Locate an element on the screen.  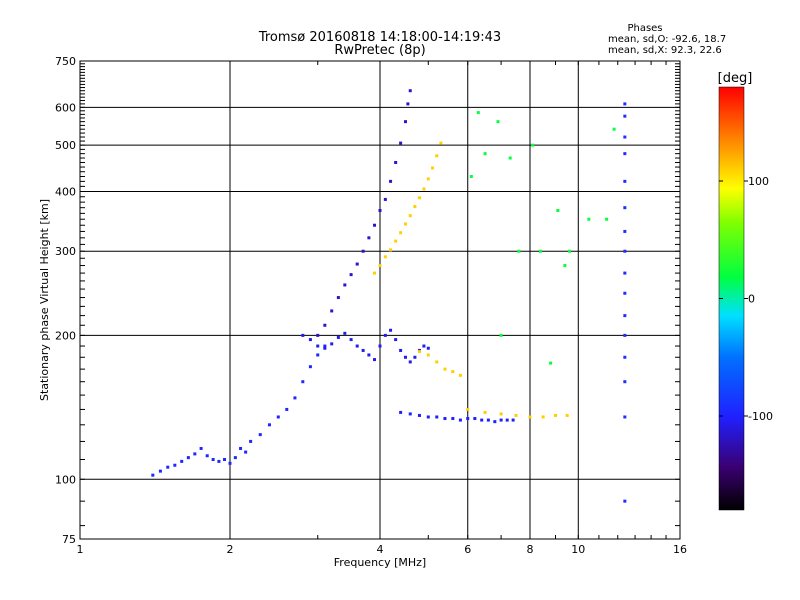
colorbar-tick-label: 0 is located at coordinates (751, 299).